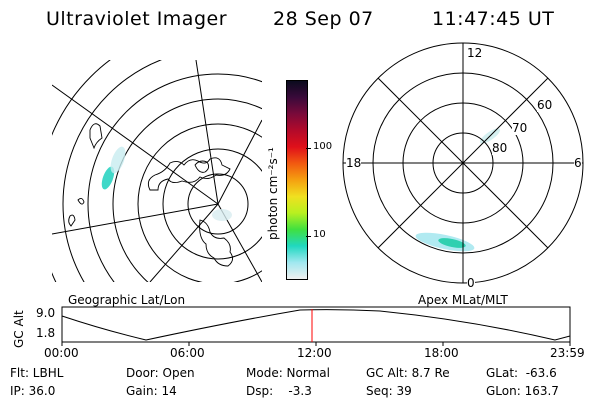  Describe the element at coordinates (297, 180) in the screenshot. I see `colorbar` at that location.